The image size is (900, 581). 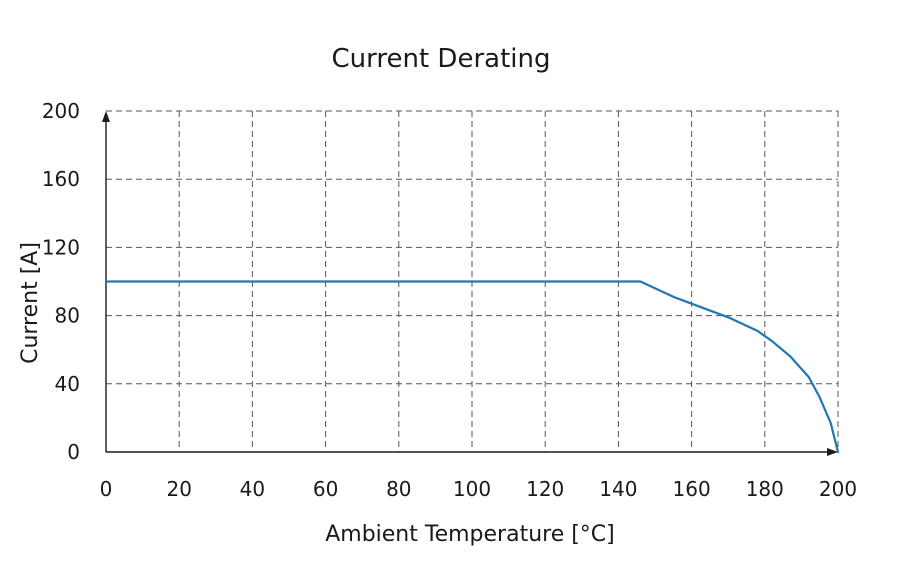 I want to click on x-tick-label-5: 100, so click(x=472, y=489).